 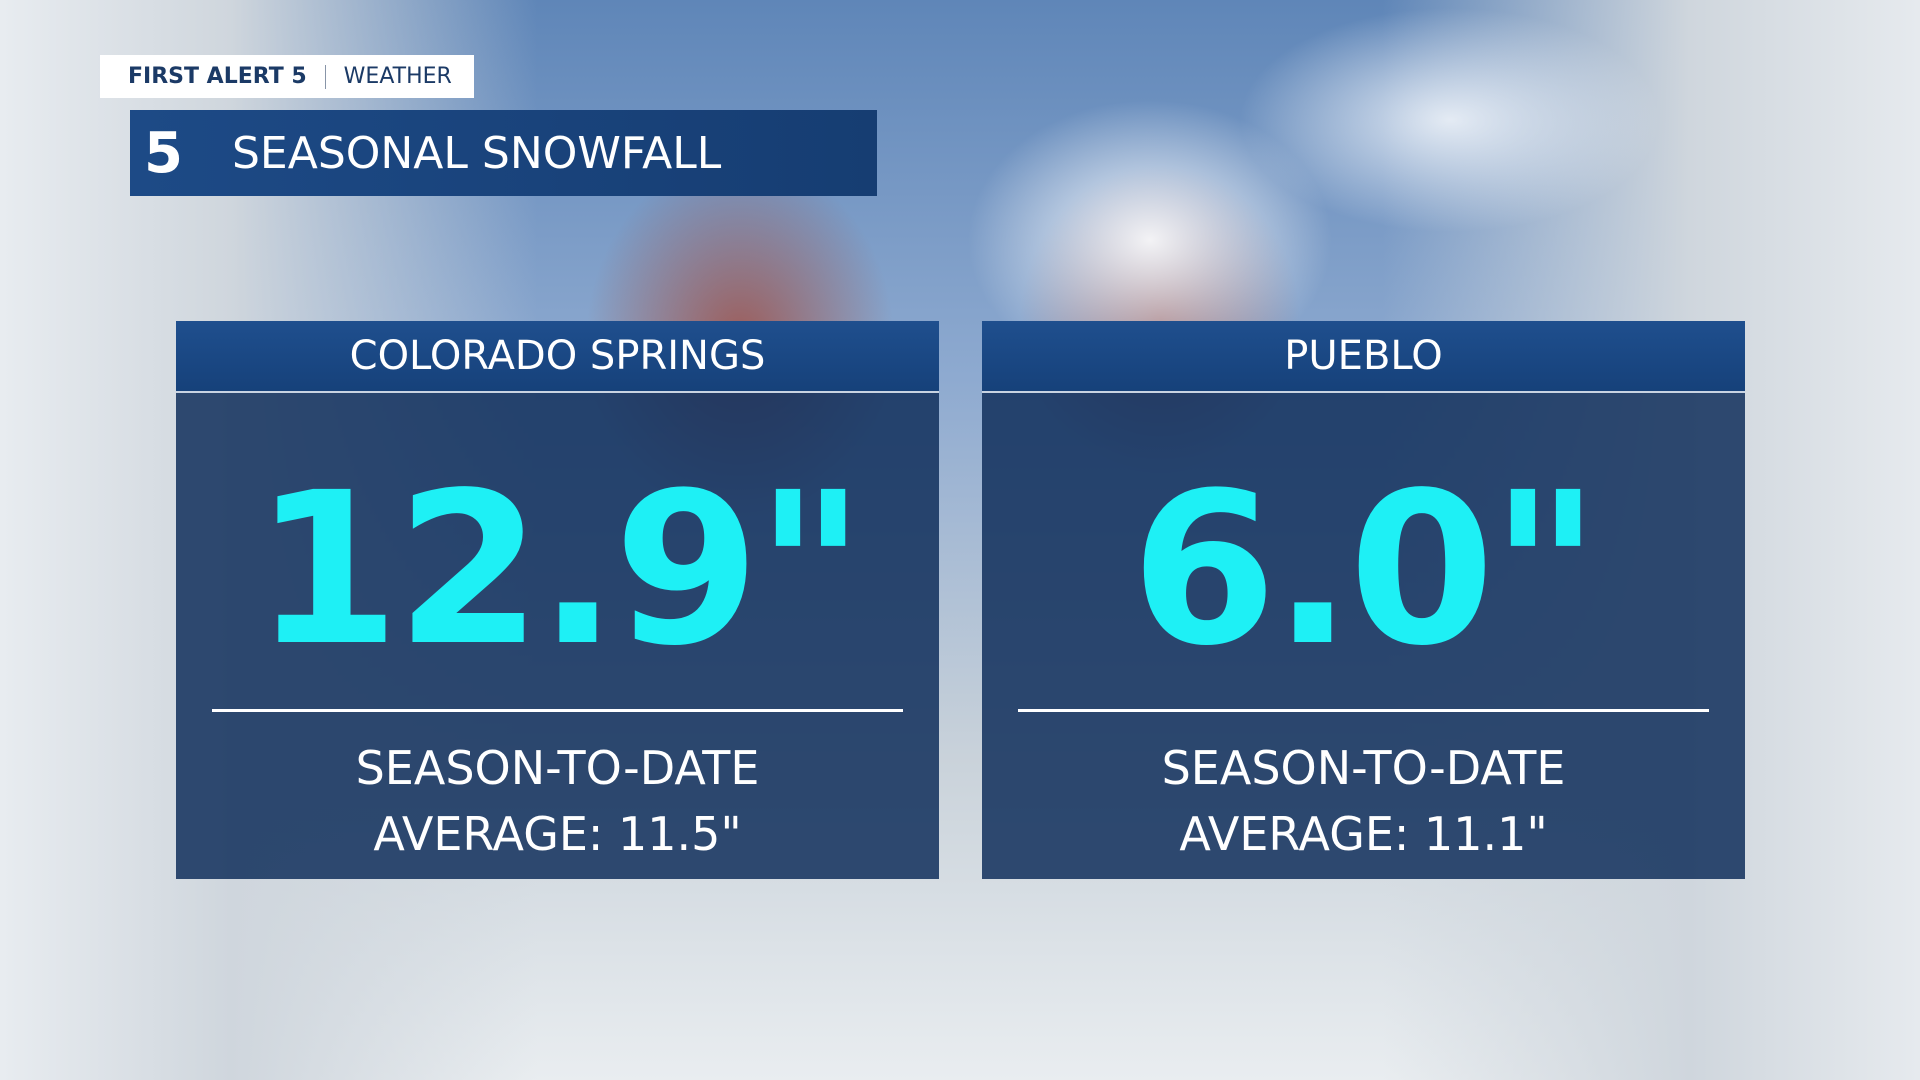 What do you see at coordinates (1363, 834) in the screenshot?
I see `average-text: AVERAGE: 11.1"` at bounding box center [1363, 834].